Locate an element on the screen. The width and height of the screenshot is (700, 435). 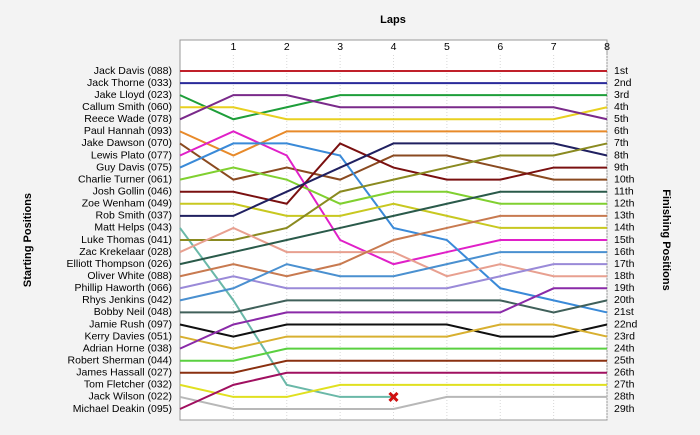
legend-label: Guy Davis (075) is located at coordinates (134, 167).